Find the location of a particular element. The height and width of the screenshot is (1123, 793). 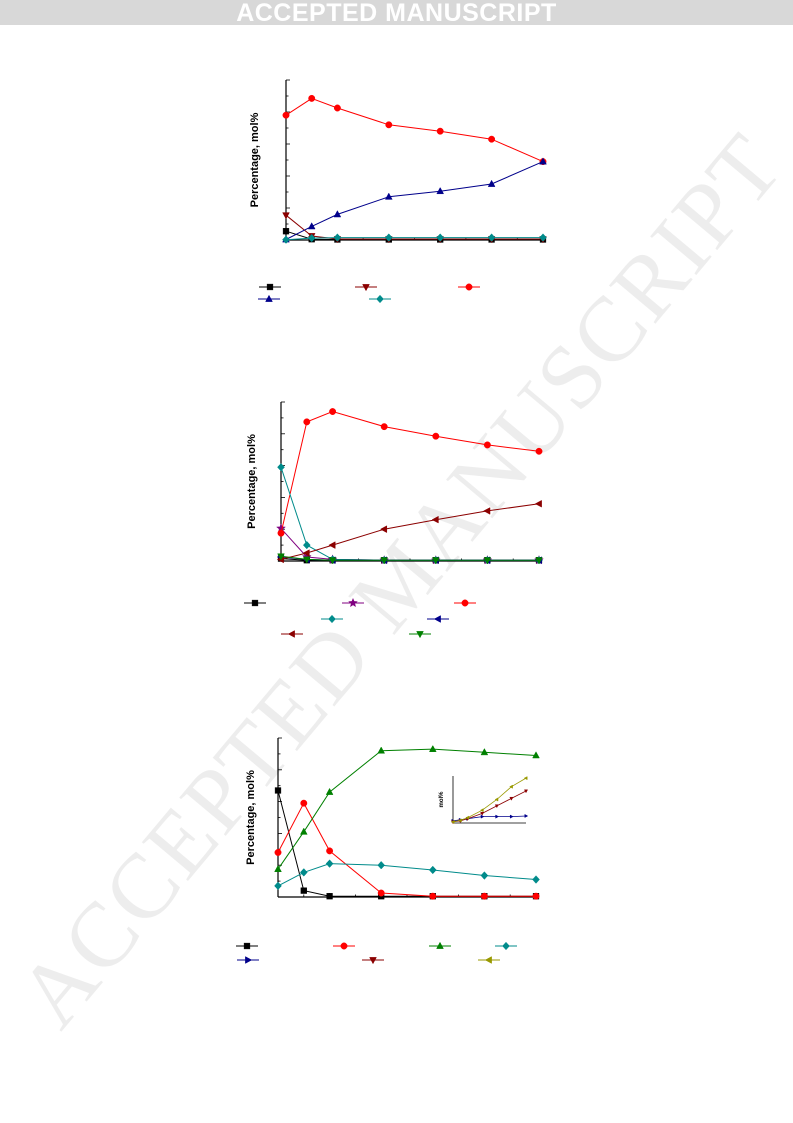

inset-chart: mol% is located at coordinates (484, 800).